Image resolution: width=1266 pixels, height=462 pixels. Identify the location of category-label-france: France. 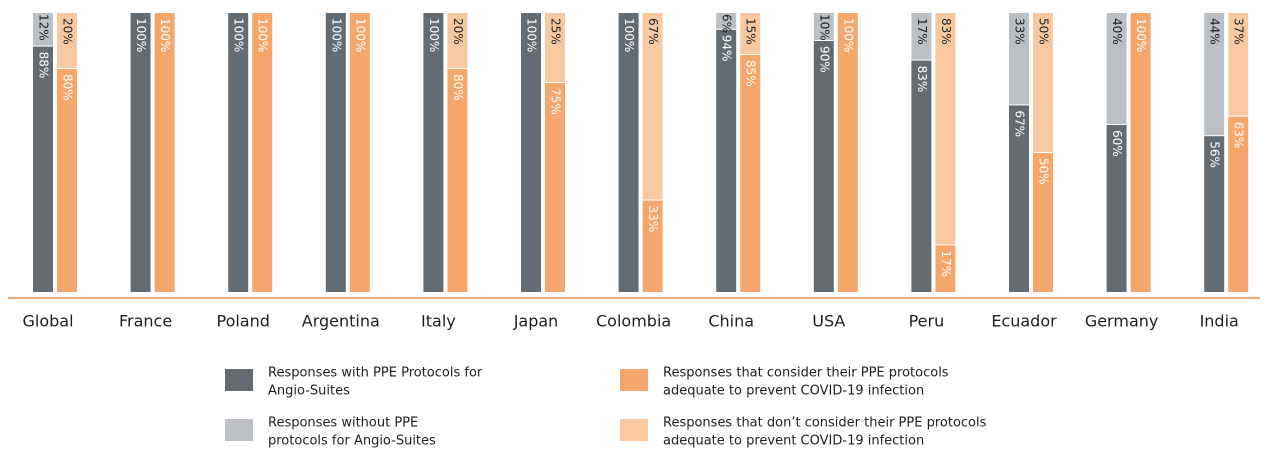
(145, 321).